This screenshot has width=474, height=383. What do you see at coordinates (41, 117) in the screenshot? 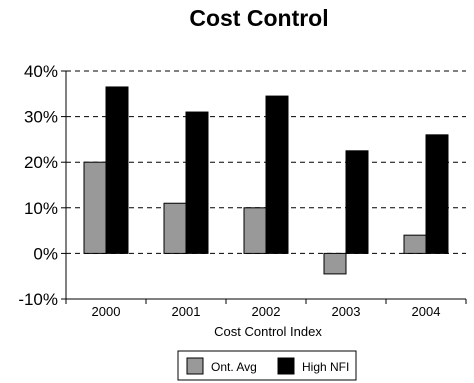
I see `y-tick-label-4: 30%` at bounding box center [41, 117].